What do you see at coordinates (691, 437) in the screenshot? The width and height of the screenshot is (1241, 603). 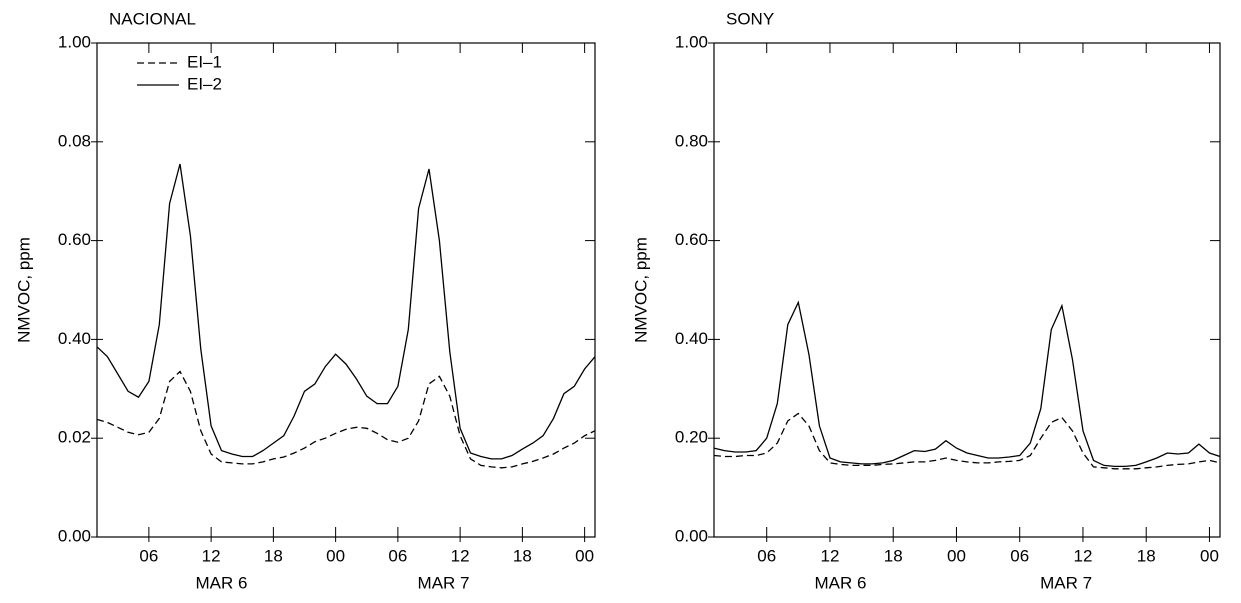 I see `y-tick-label: 0.20` at bounding box center [691, 437].